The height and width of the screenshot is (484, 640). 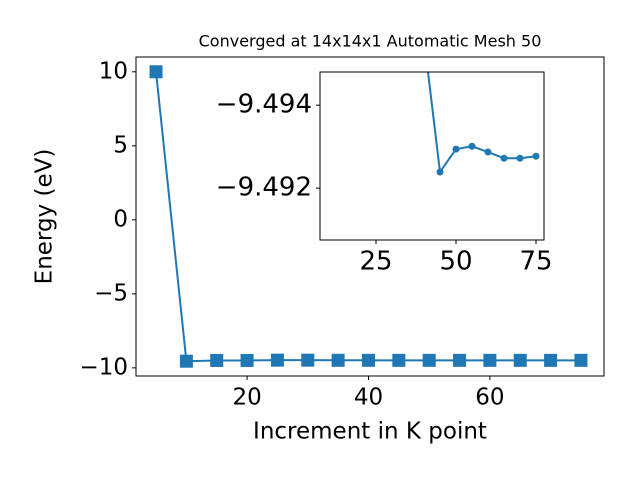 I want to click on y-tick-label: 5, so click(x=120, y=145).